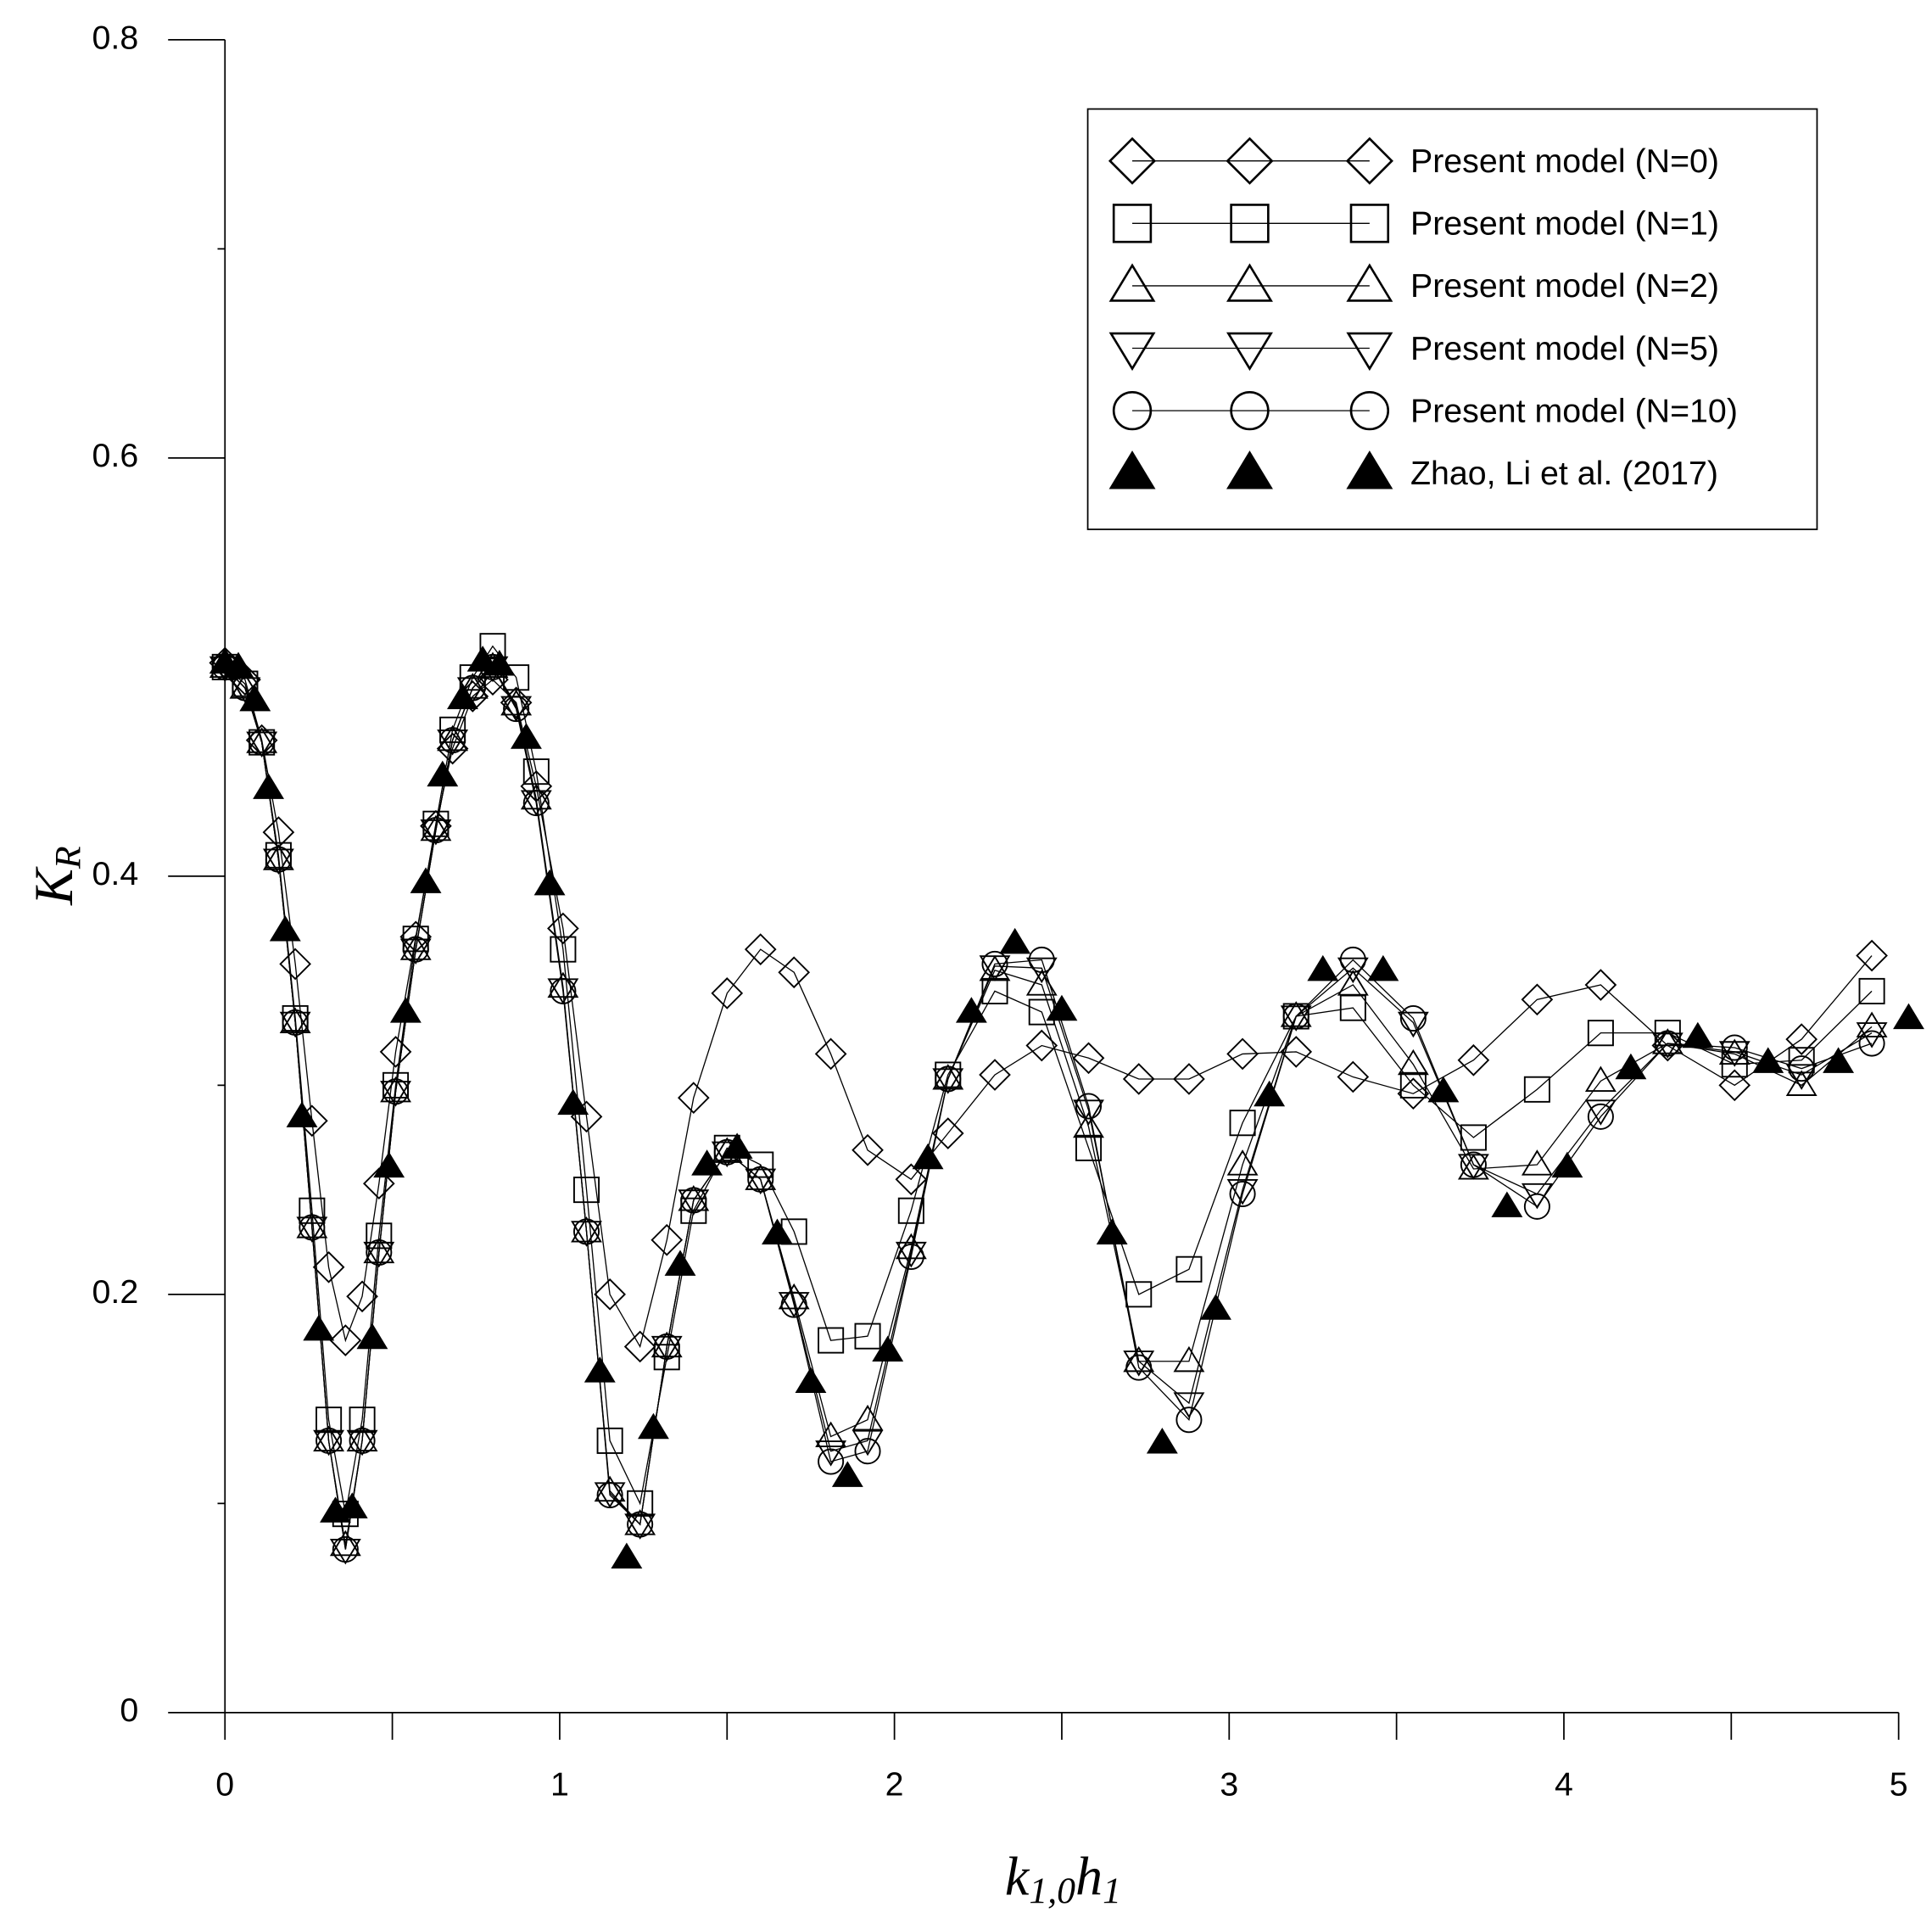 The width and height of the screenshot is (1932, 1918). What do you see at coordinates (1564, 1784) in the screenshot?
I see `x-tick-label: 4` at bounding box center [1564, 1784].